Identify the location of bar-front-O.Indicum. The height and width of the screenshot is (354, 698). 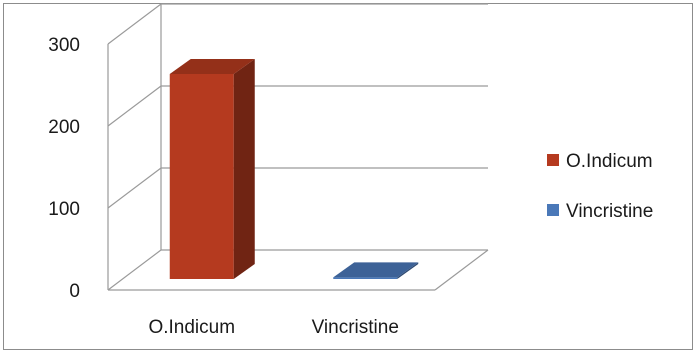
(201, 176).